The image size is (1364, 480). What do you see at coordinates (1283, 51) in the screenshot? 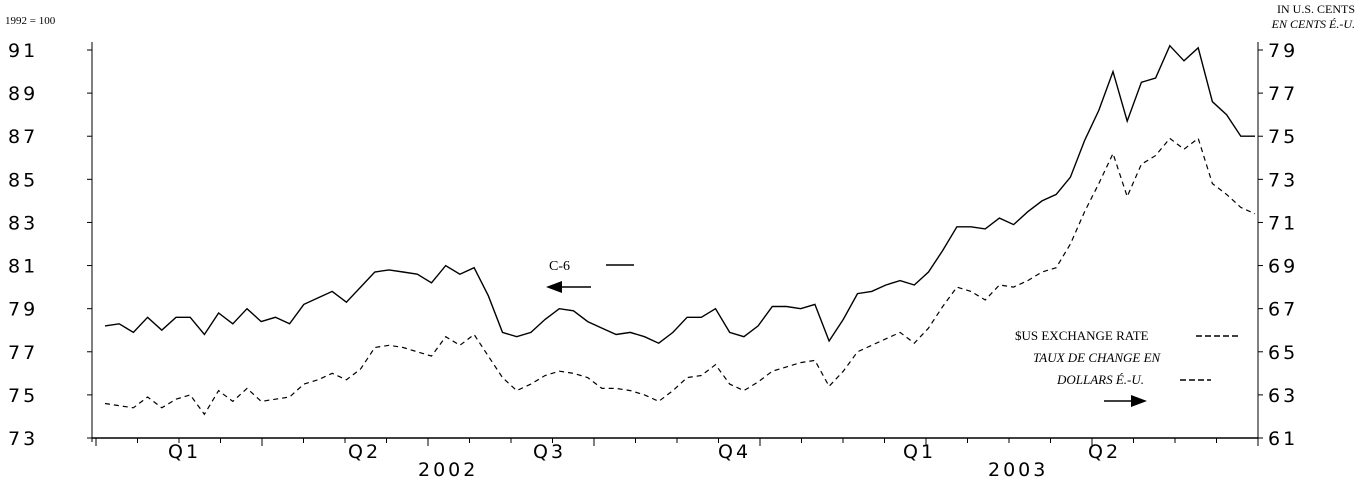
I see `right-tick-label: 79` at bounding box center [1283, 51].